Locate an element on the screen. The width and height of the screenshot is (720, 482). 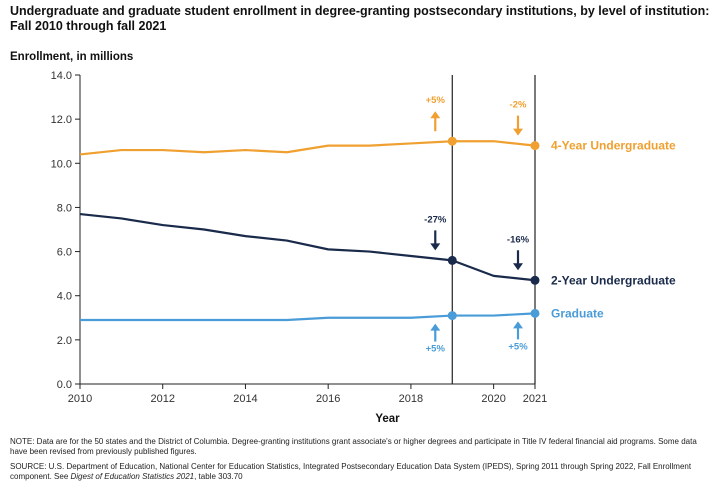
change-annotations: +5% -2% -27% -16% +5% +5% is located at coordinates (476, 224).